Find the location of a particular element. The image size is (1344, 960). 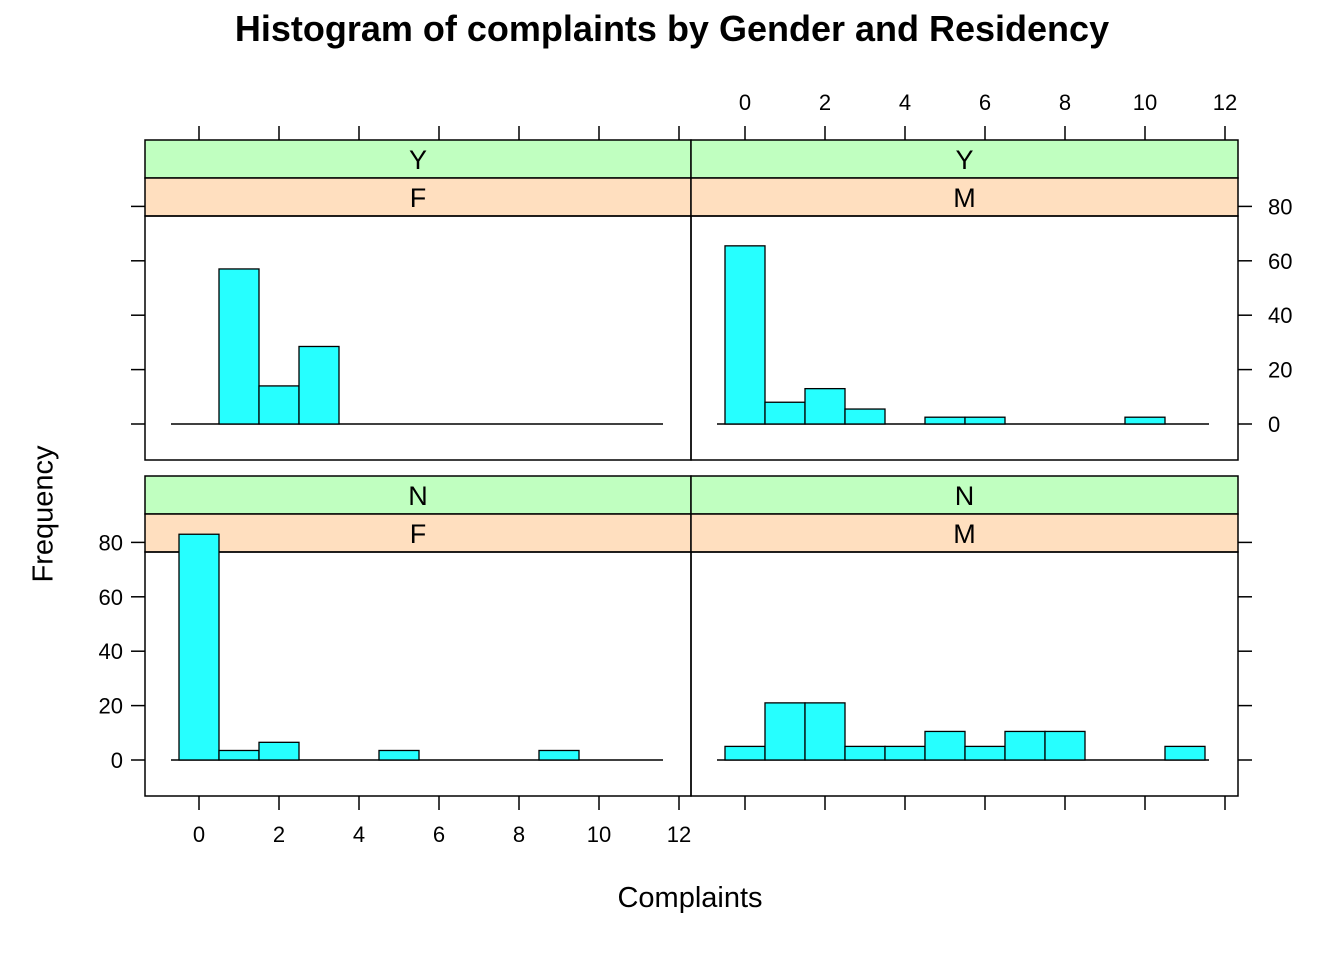

x-tick-label-bottom: 8 is located at coordinates (519, 834).